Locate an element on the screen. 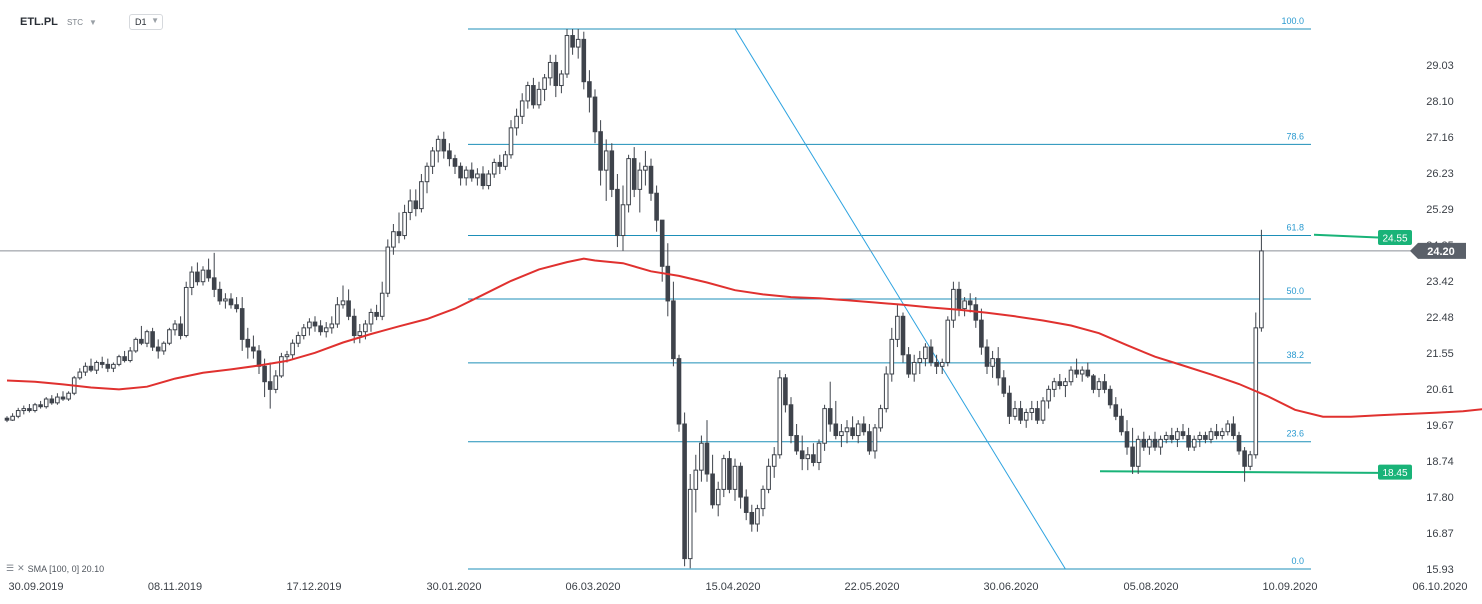 The image size is (1482, 604). symbol-label: ETL.PL is located at coordinates (39, 22).